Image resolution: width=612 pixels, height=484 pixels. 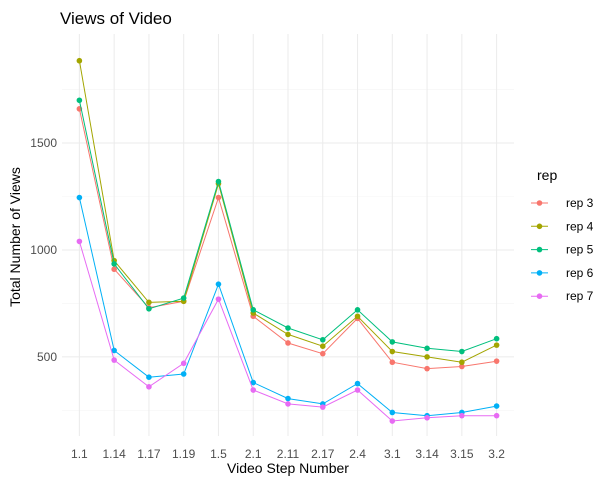 I want to click on y-tick-label: 1500, so click(x=43, y=143).